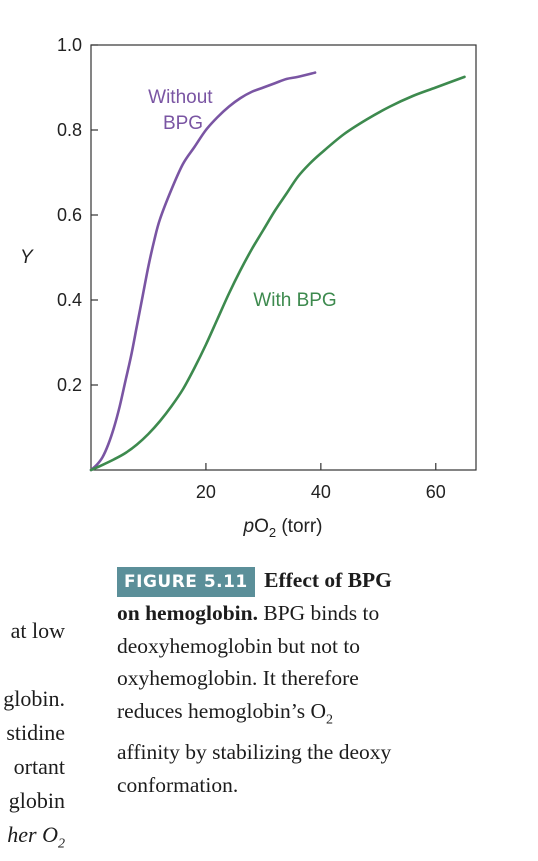 The width and height of the screenshot is (538, 861). Describe the element at coordinates (39, 766) in the screenshot. I see `body-line-4: ortant` at that location.